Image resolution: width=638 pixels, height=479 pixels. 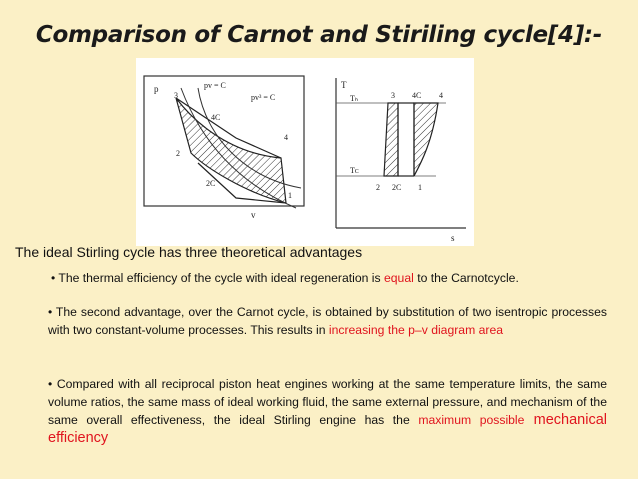 What do you see at coordinates (466, 278) in the screenshot?
I see `bullet-1-text-after: to the Carnotcycle.` at bounding box center [466, 278].